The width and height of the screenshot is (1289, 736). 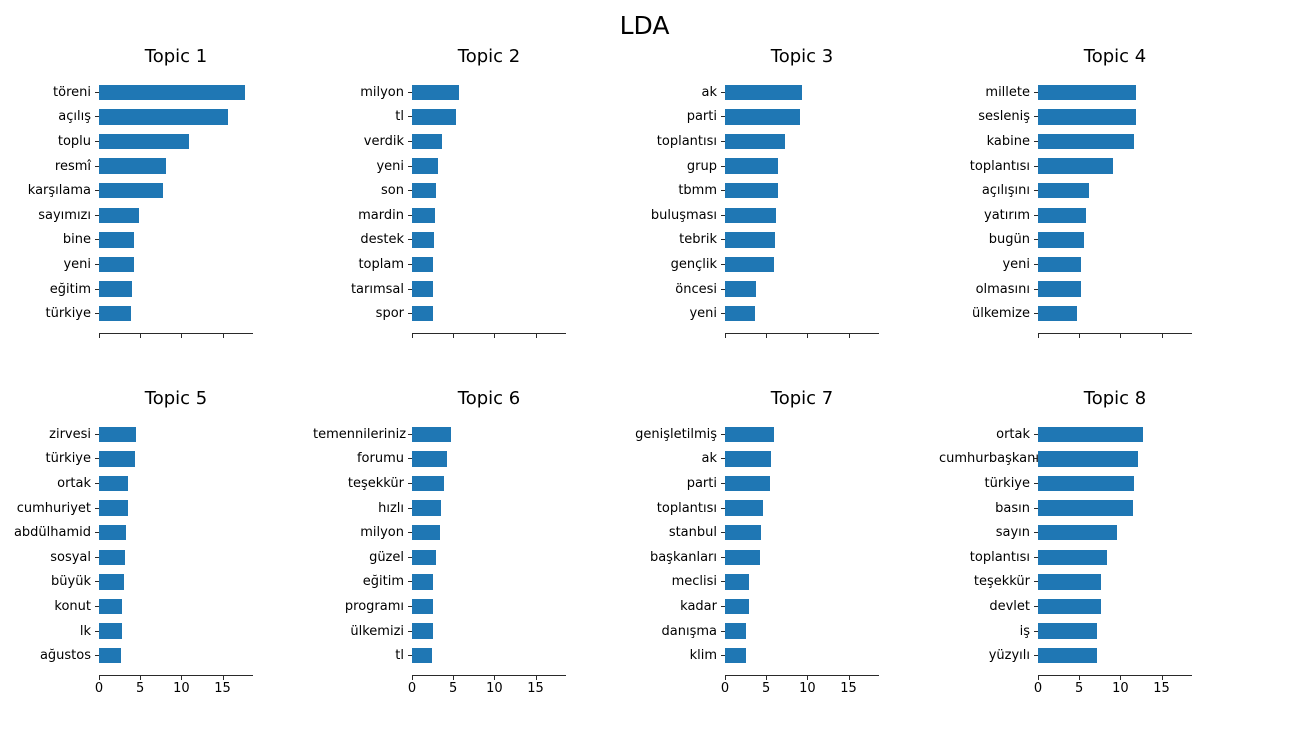 I want to click on bar-row: cumhuriyet, so click(x=156, y=508).